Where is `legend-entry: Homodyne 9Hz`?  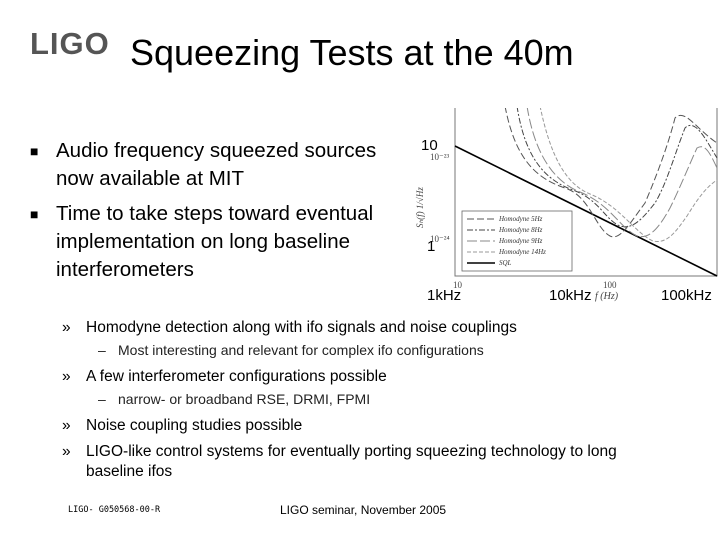
legend-entry: Homodyne 9Hz is located at coordinates (520, 241).